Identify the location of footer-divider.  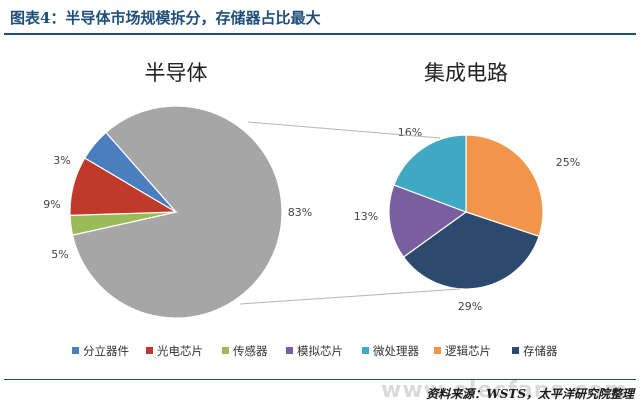
(320, 379).